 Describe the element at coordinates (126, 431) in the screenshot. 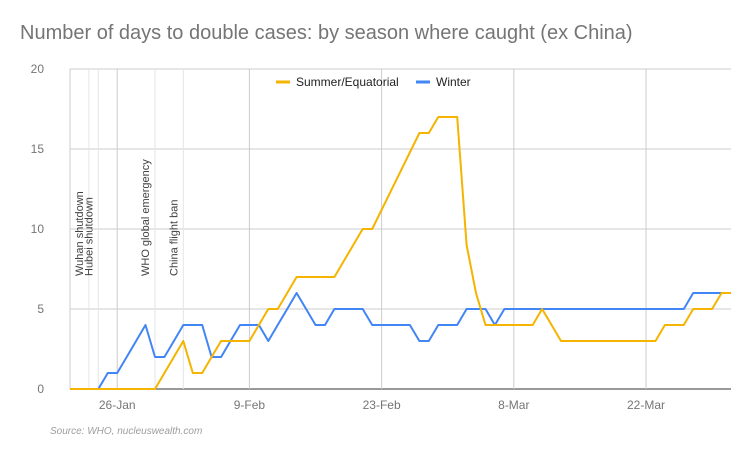

I see `chart-source: Source: WHO, nucleuswealth.com` at that location.